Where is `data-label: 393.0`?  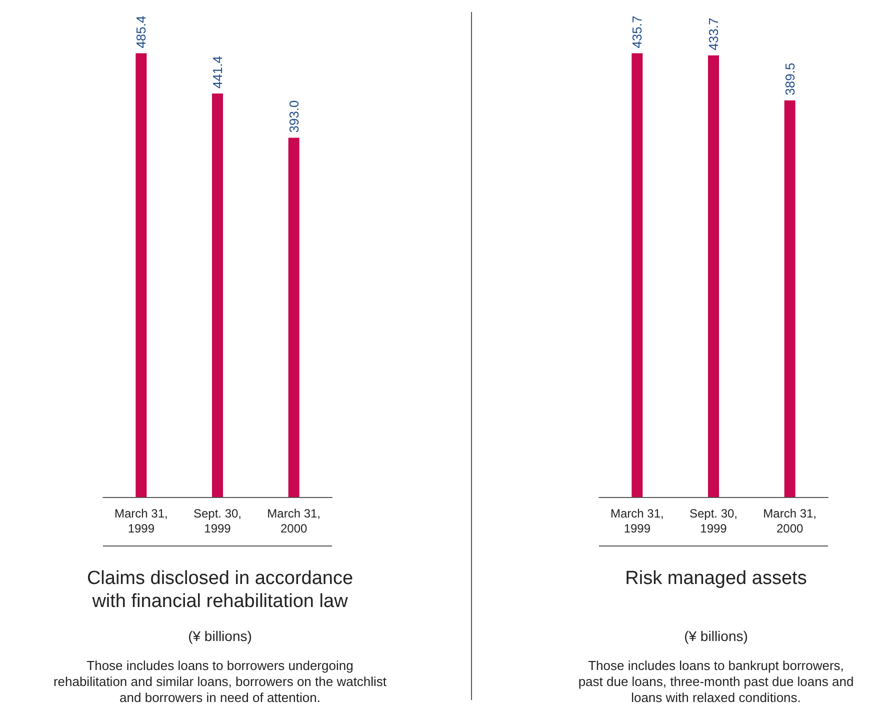
data-label: 393.0 is located at coordinates (294, 116).